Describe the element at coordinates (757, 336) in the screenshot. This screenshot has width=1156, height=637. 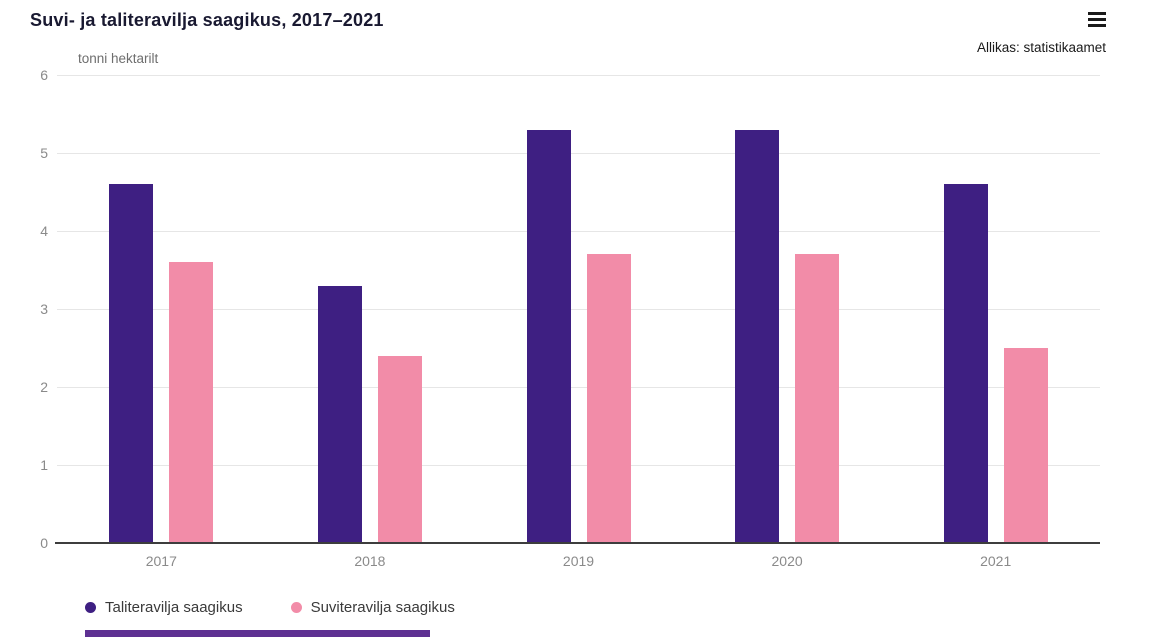
I see `bar-2020-taliteravilja` at that location.